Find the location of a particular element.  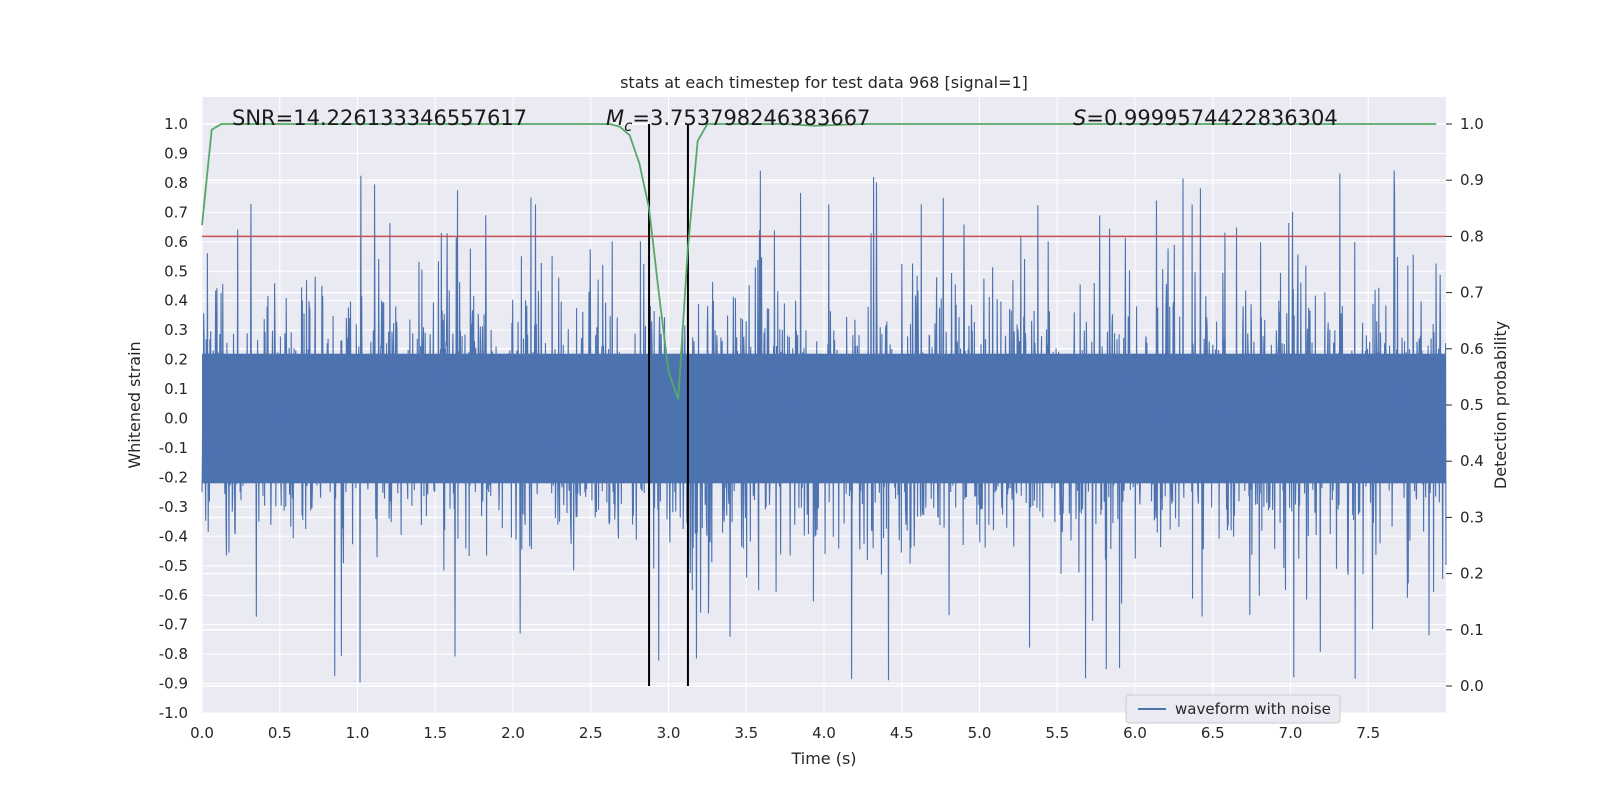

y-tick-label: -0.3 is located at coordinates (173, 507).